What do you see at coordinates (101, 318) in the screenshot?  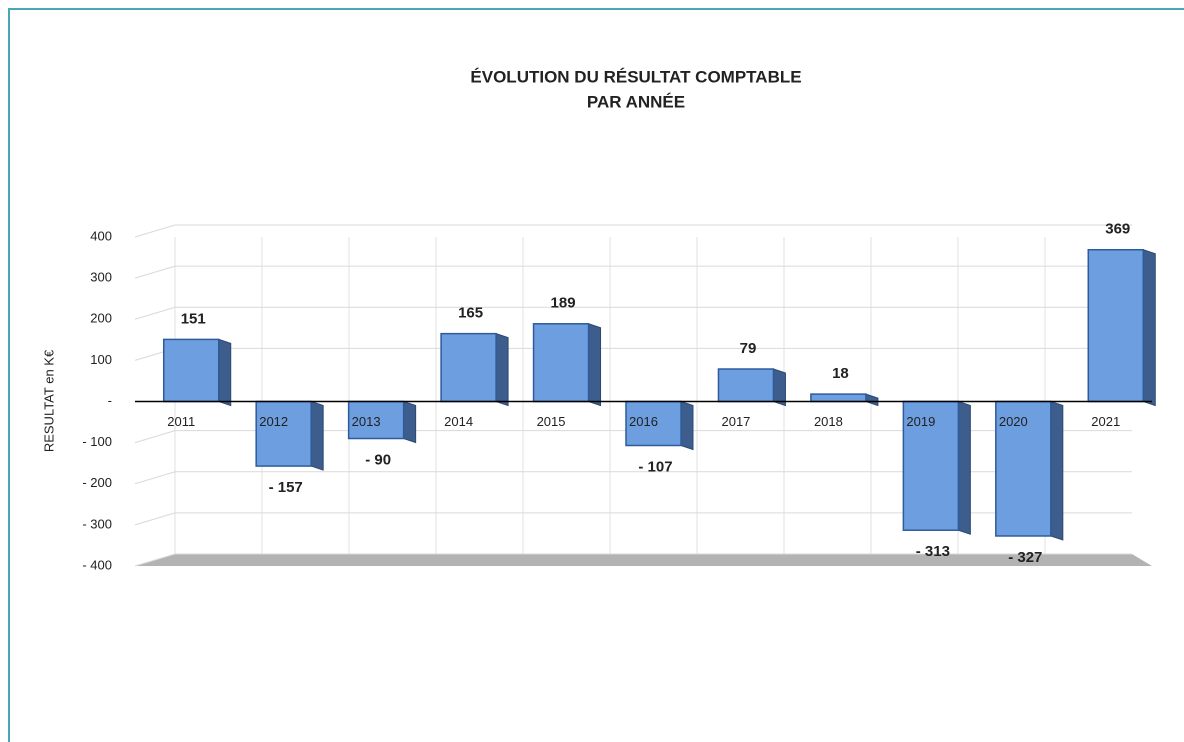 I see `y-tick-label: 200` at bounding box center [101, 318].